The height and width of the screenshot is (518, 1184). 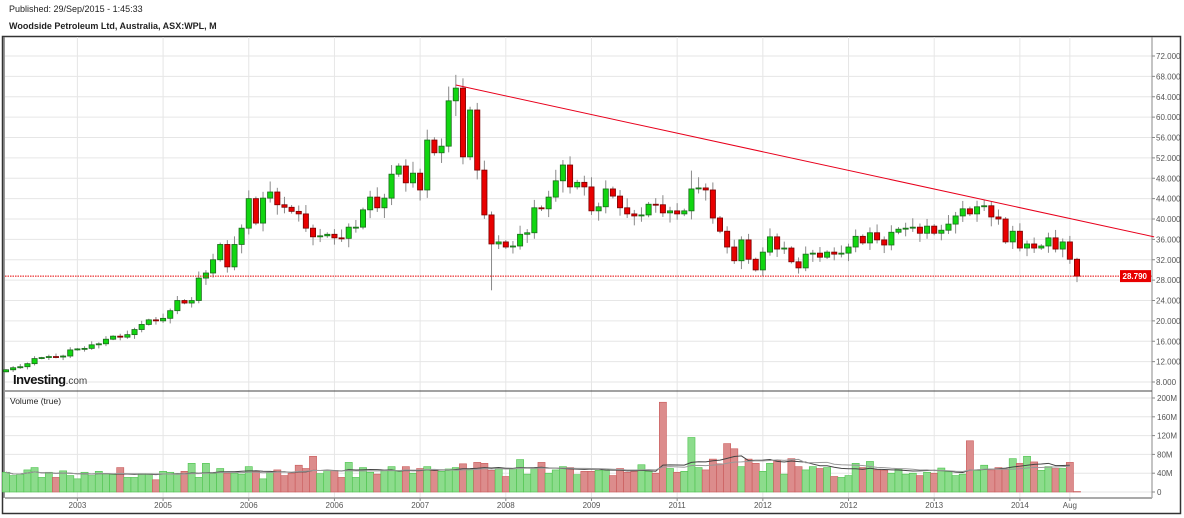 What do you see at coordinates (1168, 362) in the screenshot?
I see `price-tick-label: 12.000` at bounding box center [1168, 362].